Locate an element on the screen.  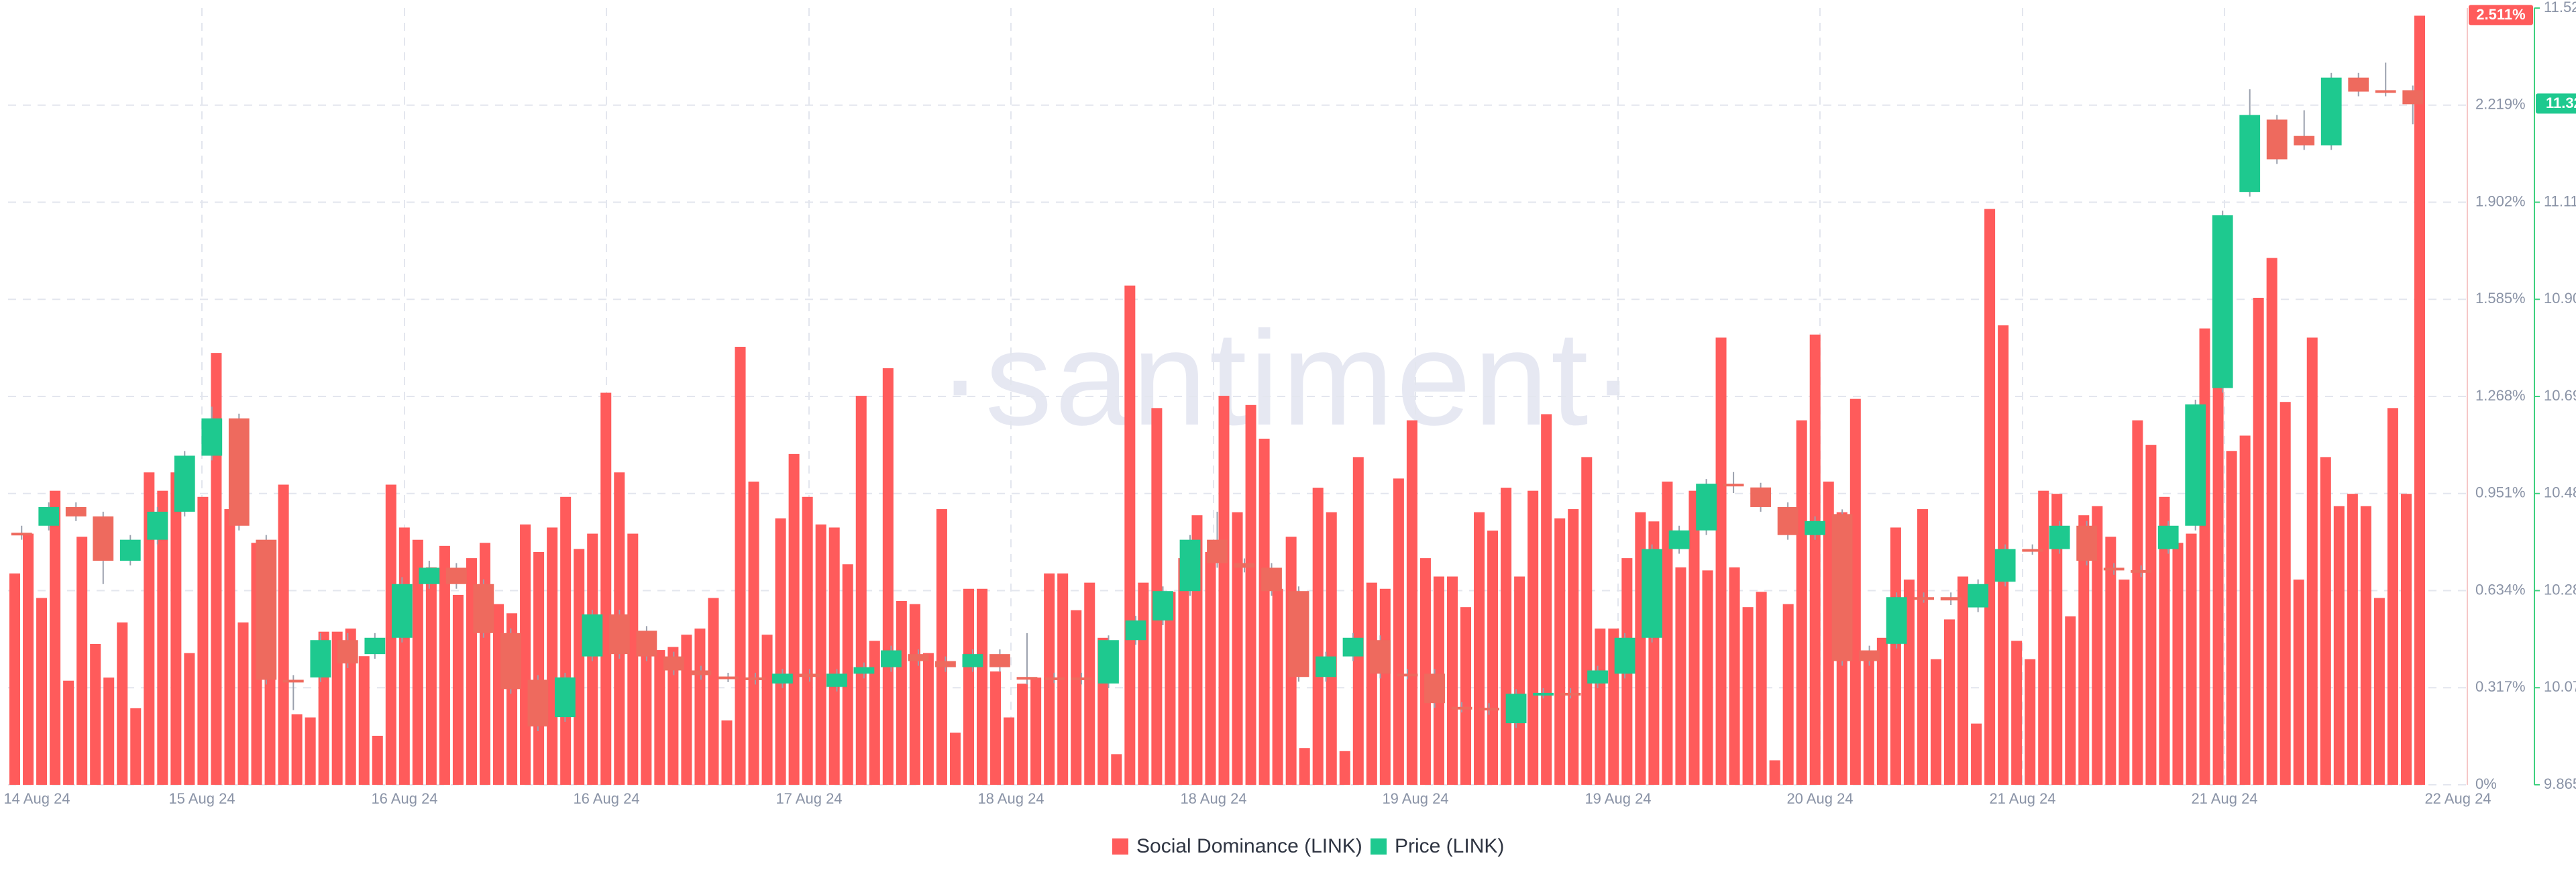
x-tick-label: 19 Aug 24 is located at coordinates (1415, 798).